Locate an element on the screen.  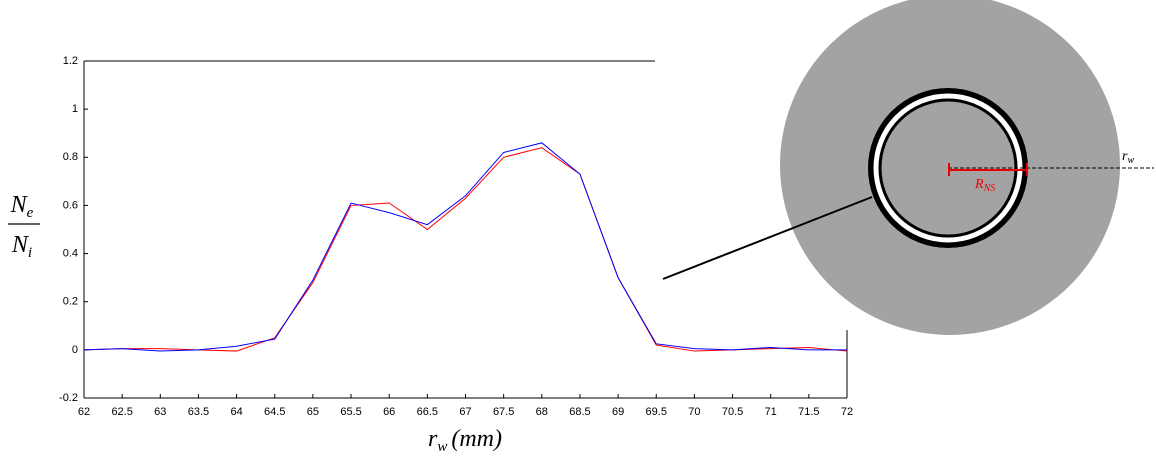
x-tick-label: 64 is located at coordinates (236, 412).